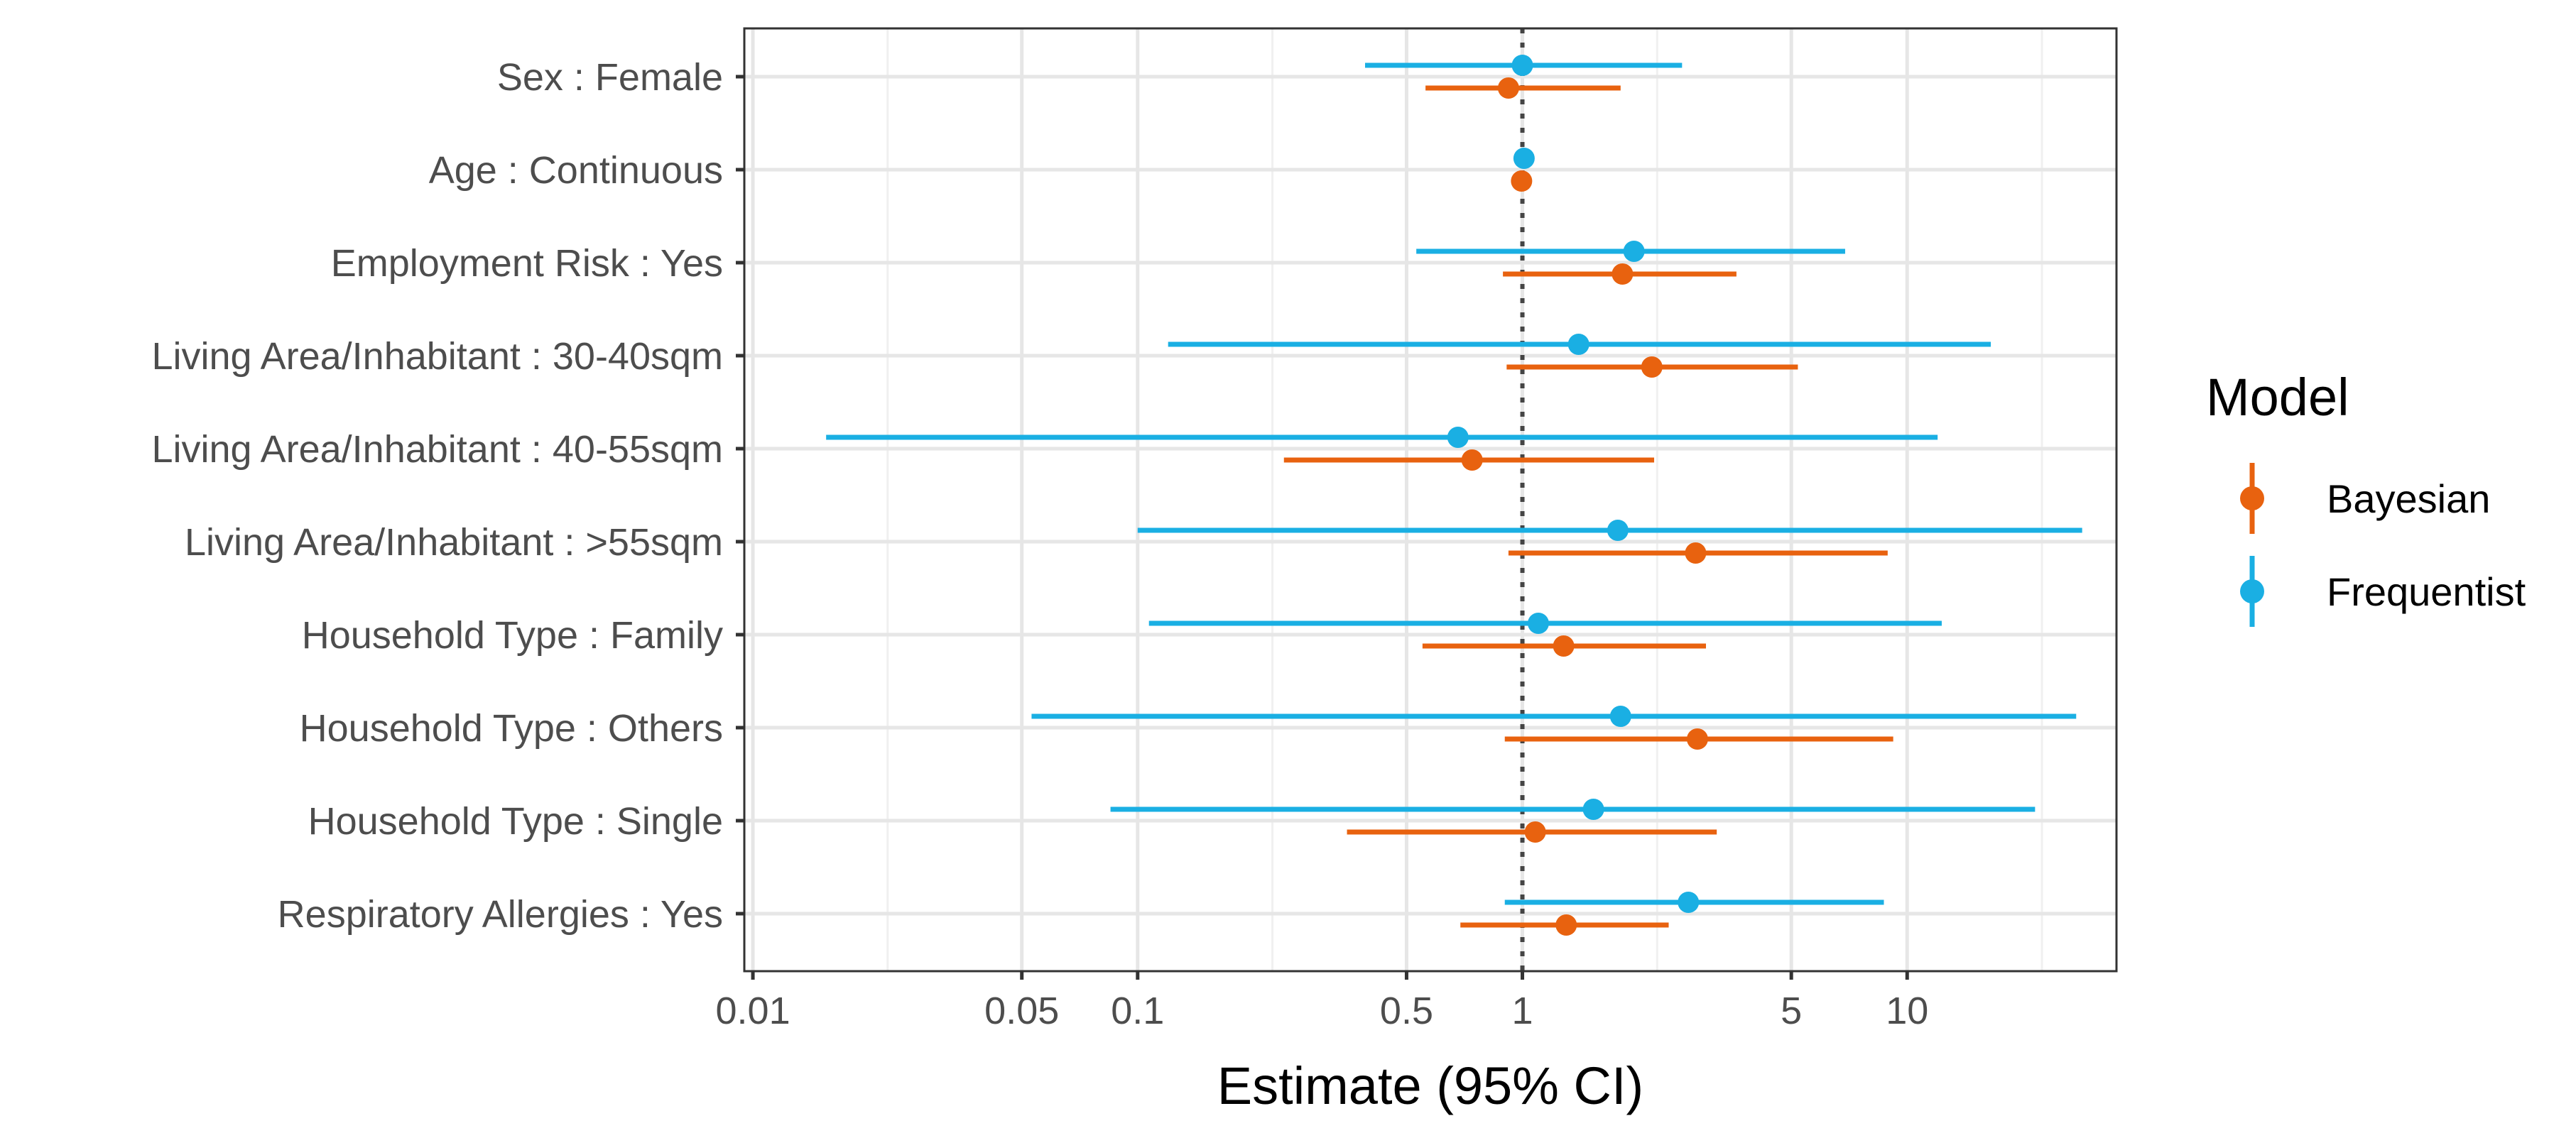 This screenshot has width=2576, height=1138. I want to click on x-tick-label: 0.1, so click(1138, 1011).